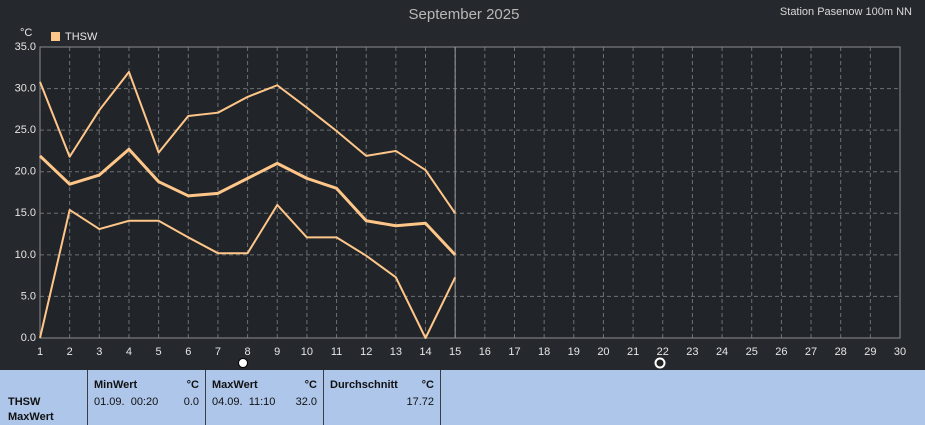 The height and width of the screenshot is (425, 925). What do you see at coordinates (28, 296) in the screenshot?
I see `y-tick-label: 5.0` at bounding box center [28, 296].